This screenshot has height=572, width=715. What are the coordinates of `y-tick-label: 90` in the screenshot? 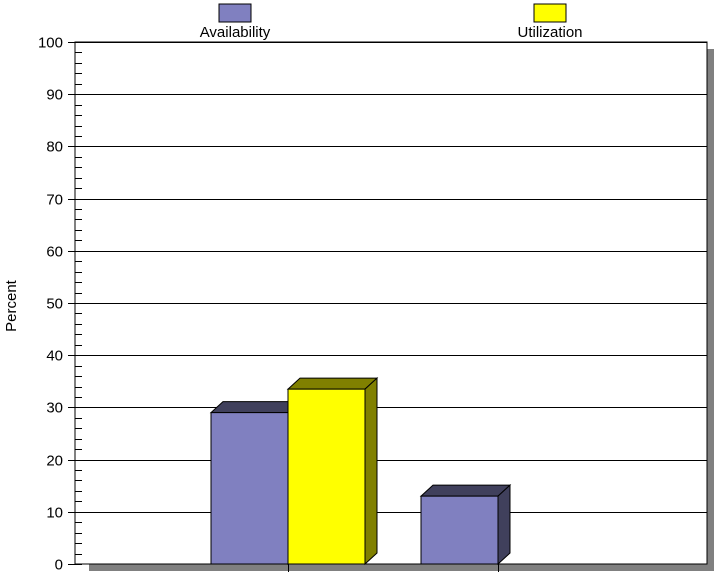 It's located at (54, 95).